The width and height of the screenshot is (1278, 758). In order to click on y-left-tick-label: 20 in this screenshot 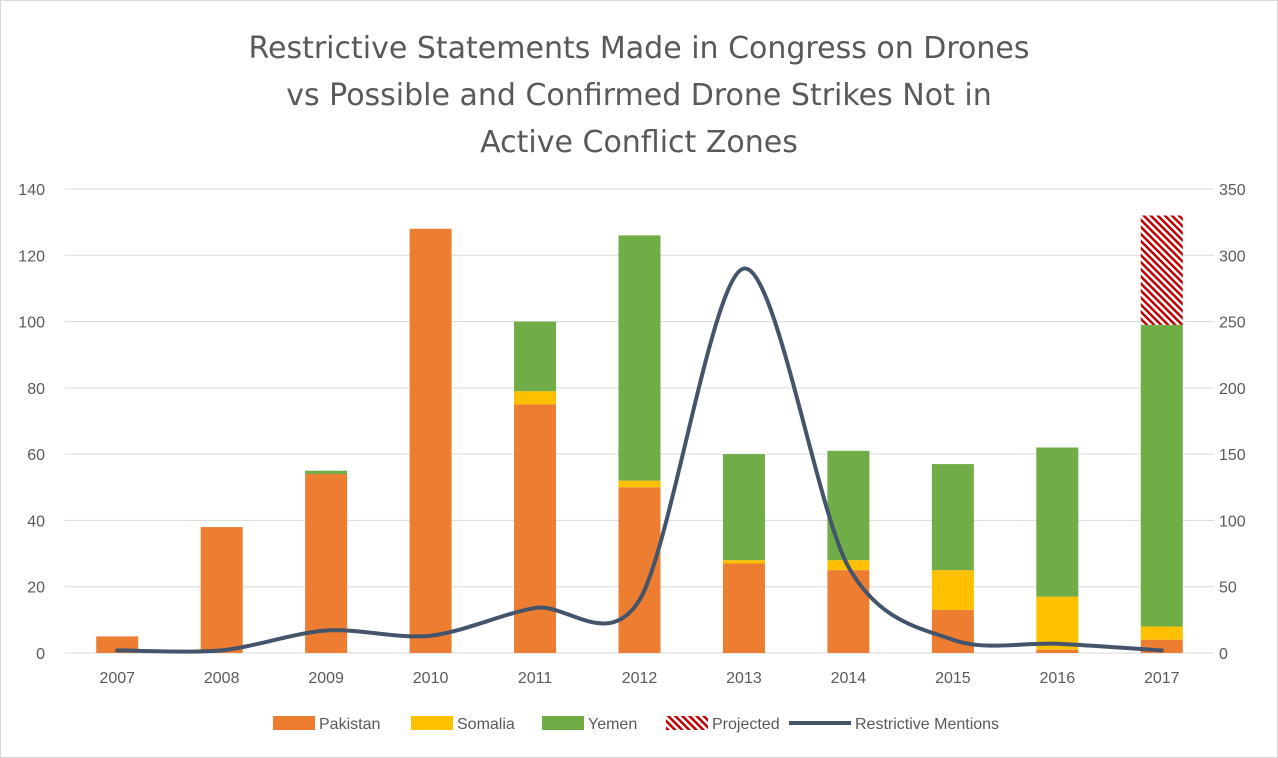, I will do `click(36, 588)`.